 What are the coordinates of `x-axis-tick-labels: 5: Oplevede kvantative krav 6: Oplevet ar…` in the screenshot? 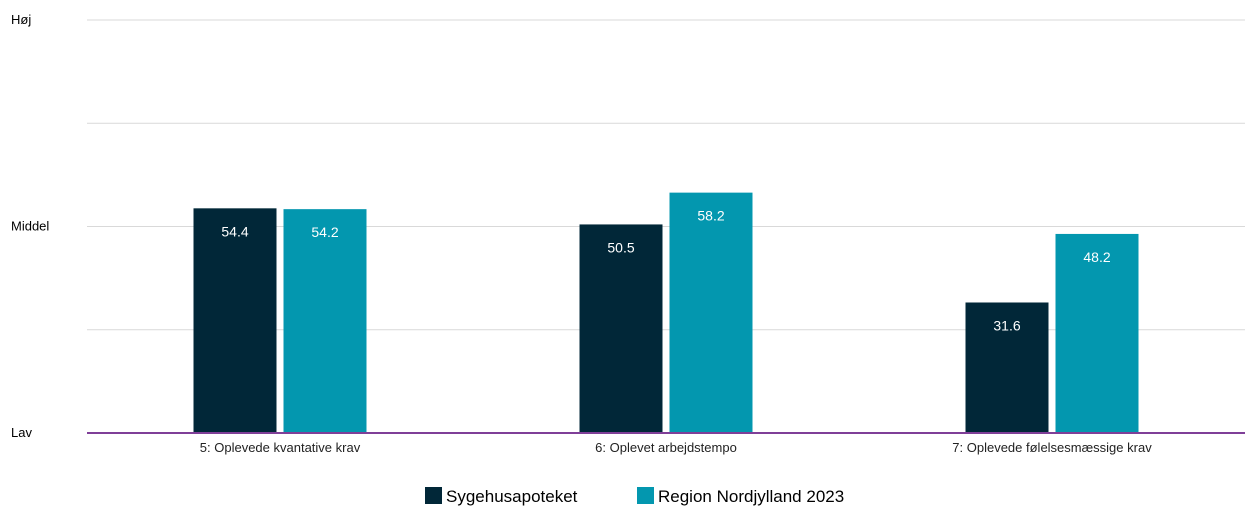 It's located at (676, 447).